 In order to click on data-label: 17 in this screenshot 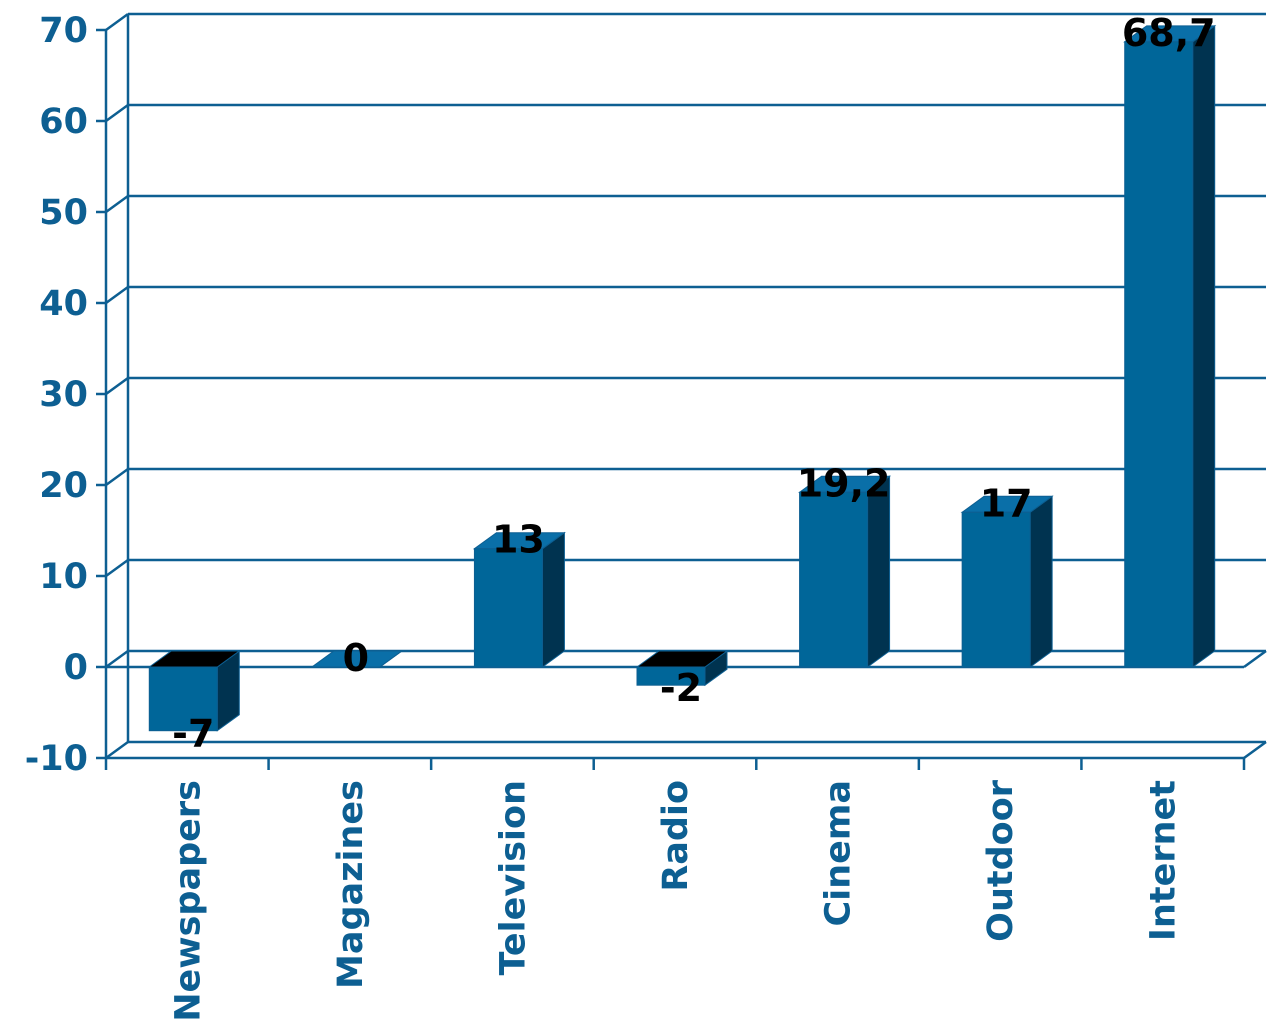, I will do `click(1006, 503)`.